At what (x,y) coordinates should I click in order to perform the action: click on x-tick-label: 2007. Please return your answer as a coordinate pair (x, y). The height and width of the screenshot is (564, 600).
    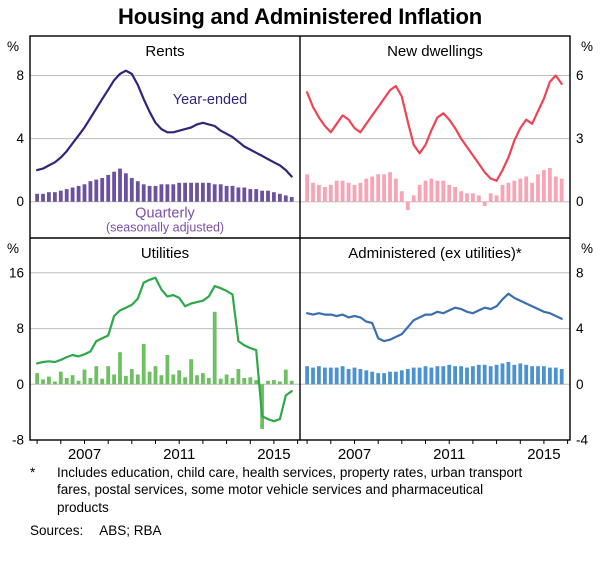
    Looking at the image, I should click on (84, 454).